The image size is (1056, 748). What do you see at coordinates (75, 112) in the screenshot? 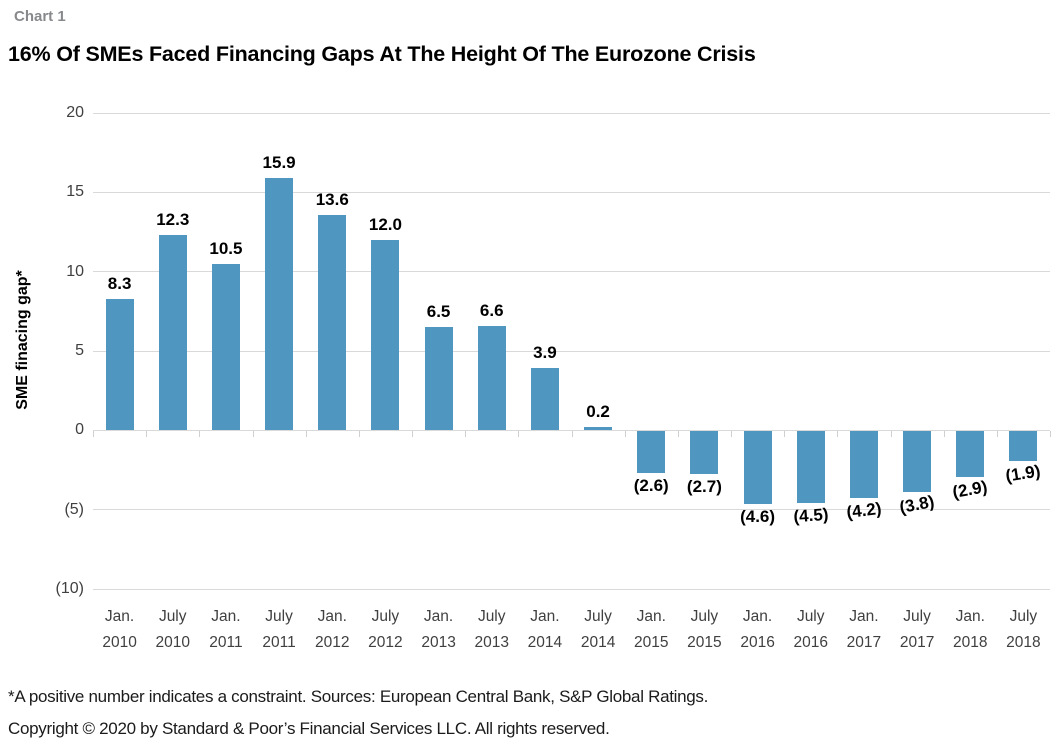
I see `y-tick-label: 20` at bounding box center [75, 112].